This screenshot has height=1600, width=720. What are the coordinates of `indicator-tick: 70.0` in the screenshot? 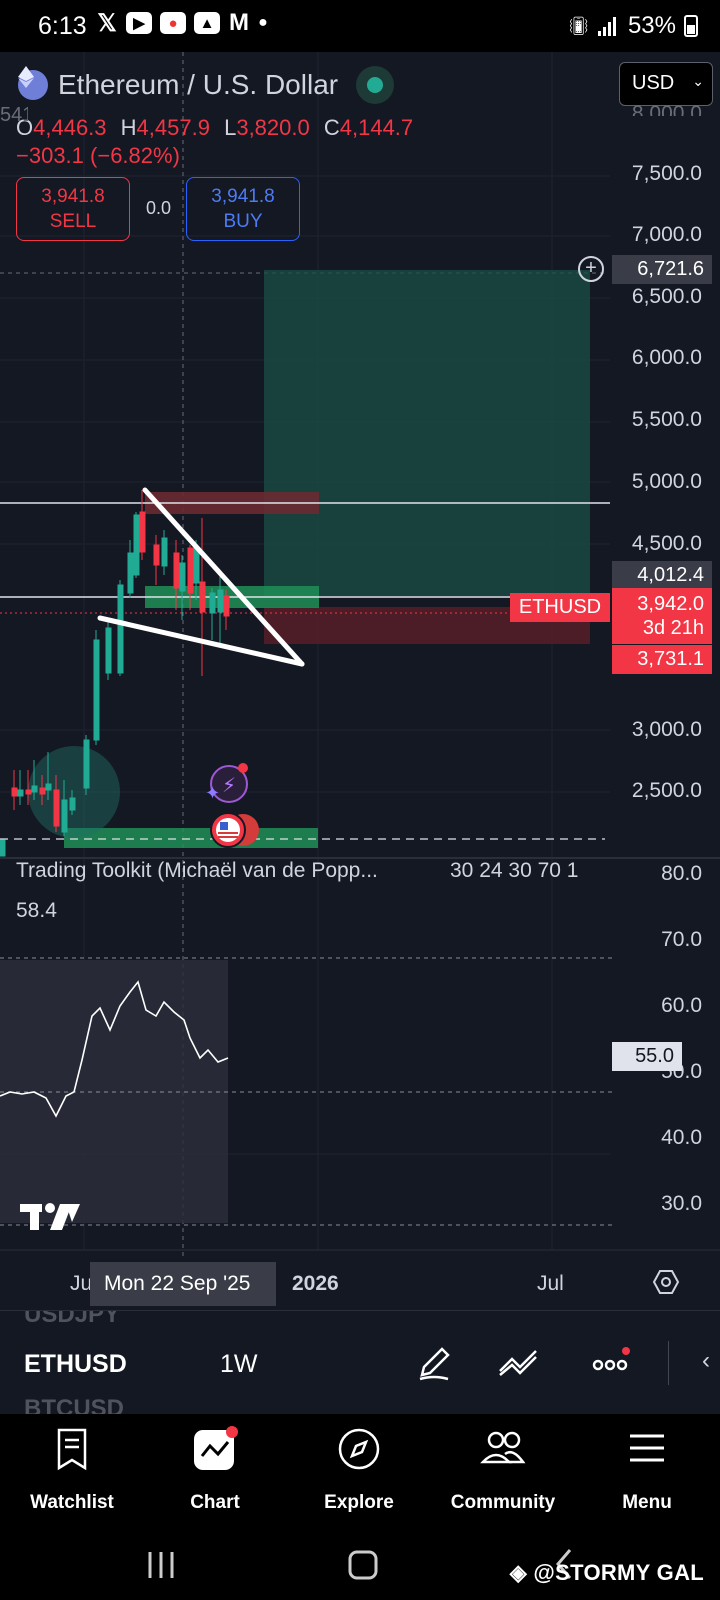 It's located at (681, 939).